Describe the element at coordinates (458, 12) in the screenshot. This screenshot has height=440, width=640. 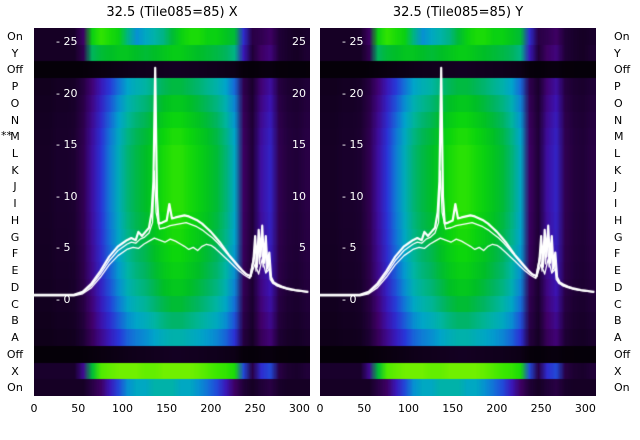
I see `panel-title-y: 32.5 (Tile085=85) Y` at that location.